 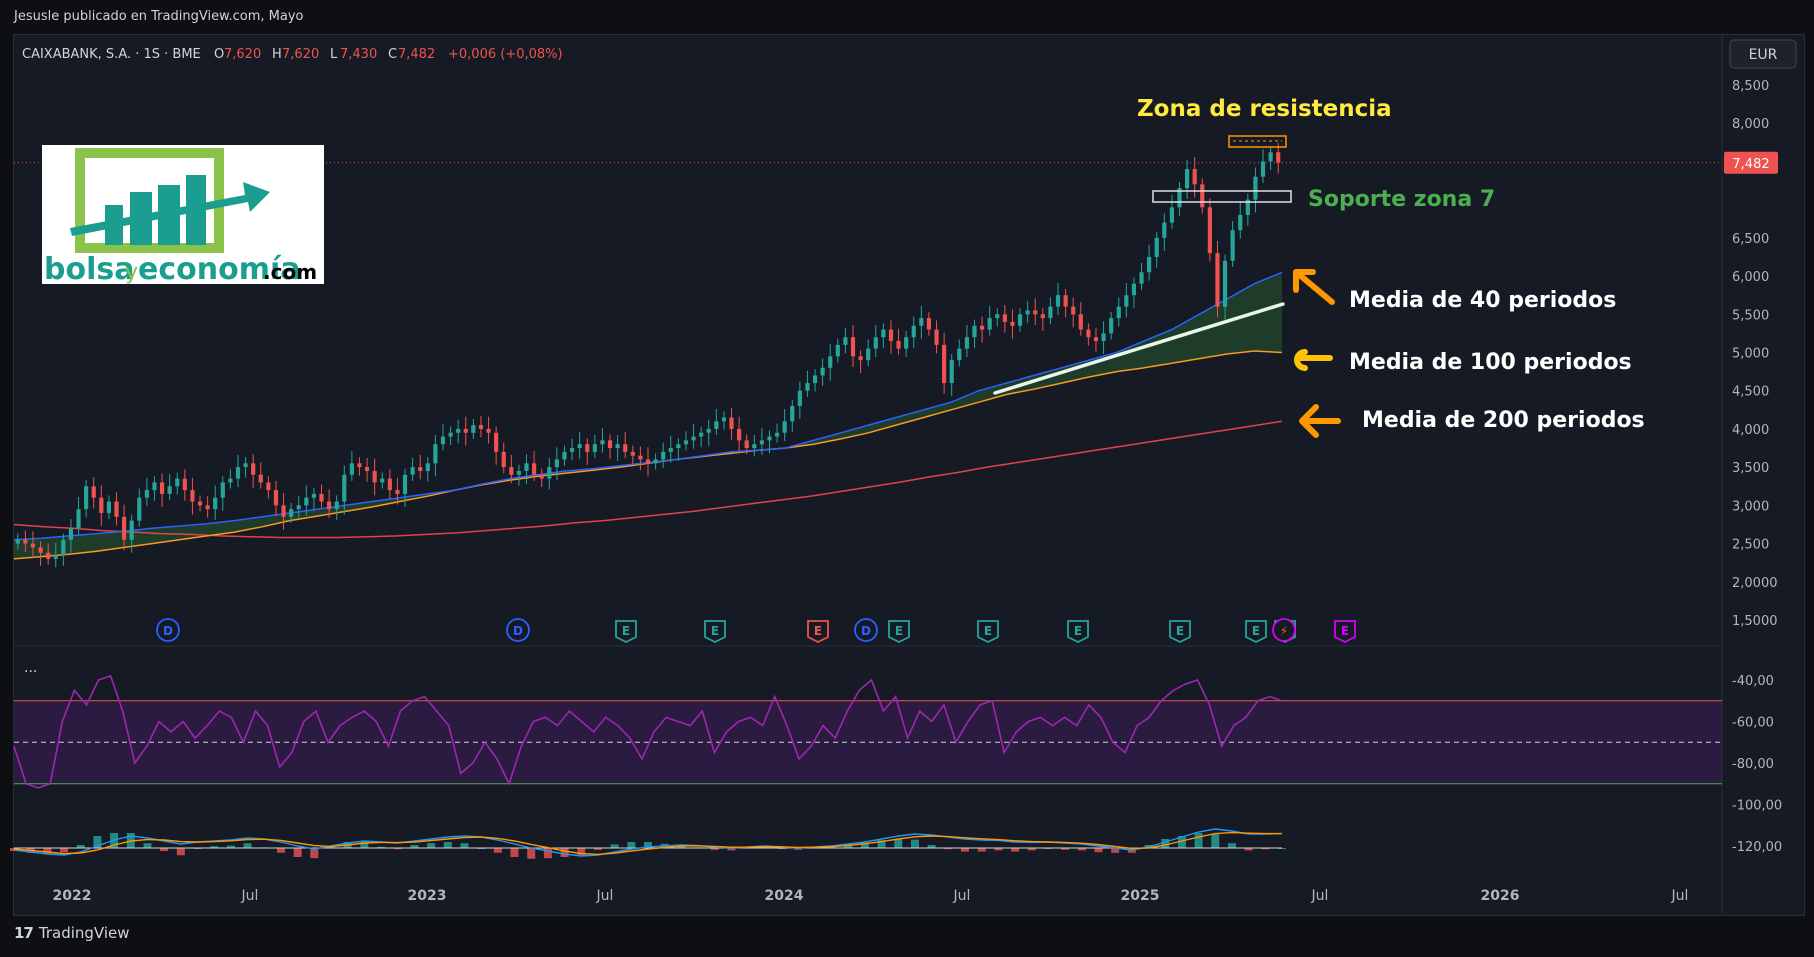 I want to click on price-change: +0,006 (+0,08%), so click(x=505, y=54).